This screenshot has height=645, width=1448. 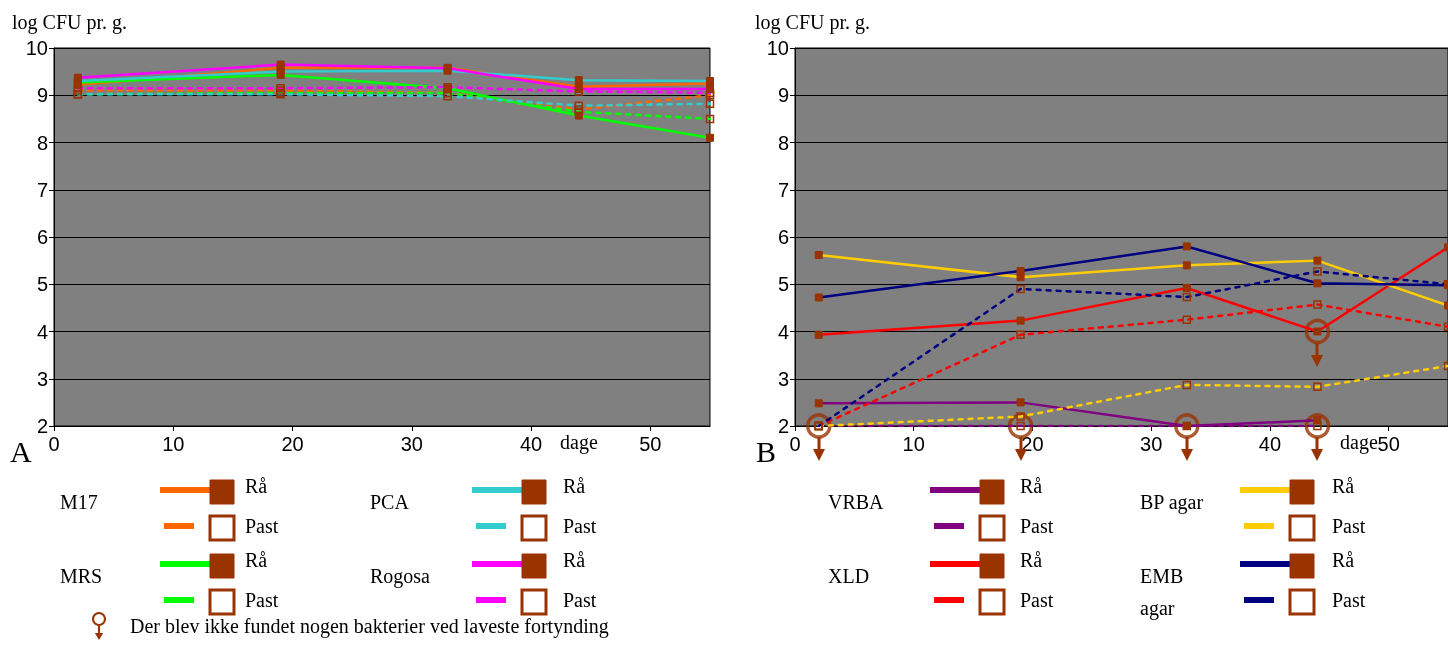 What do you see at coordinates (369, 626) in the screenshot?
I see `text: Der blev ikke fundet nogen bakterier ved laveste fortynding` at bounding box center [369, 626].